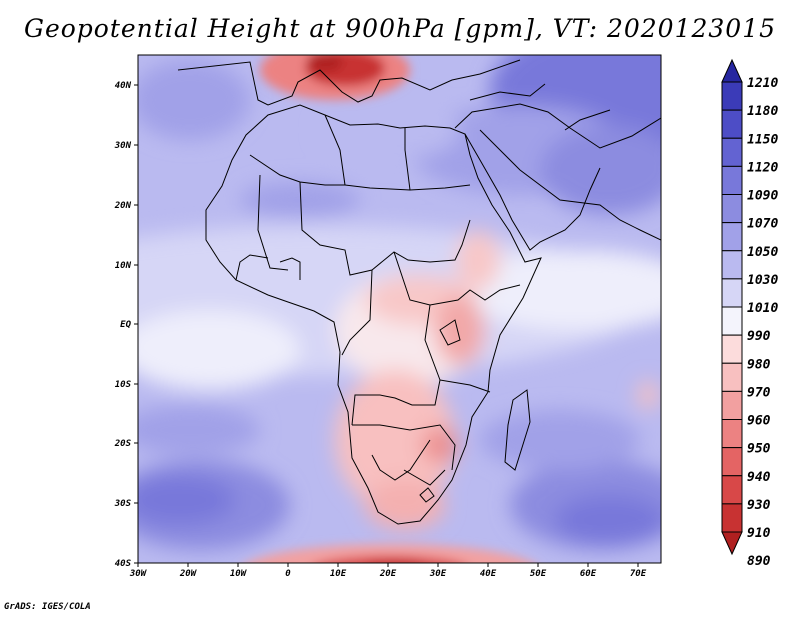  I want to click on colorbar-level-label: 1180, so click(762, 111).